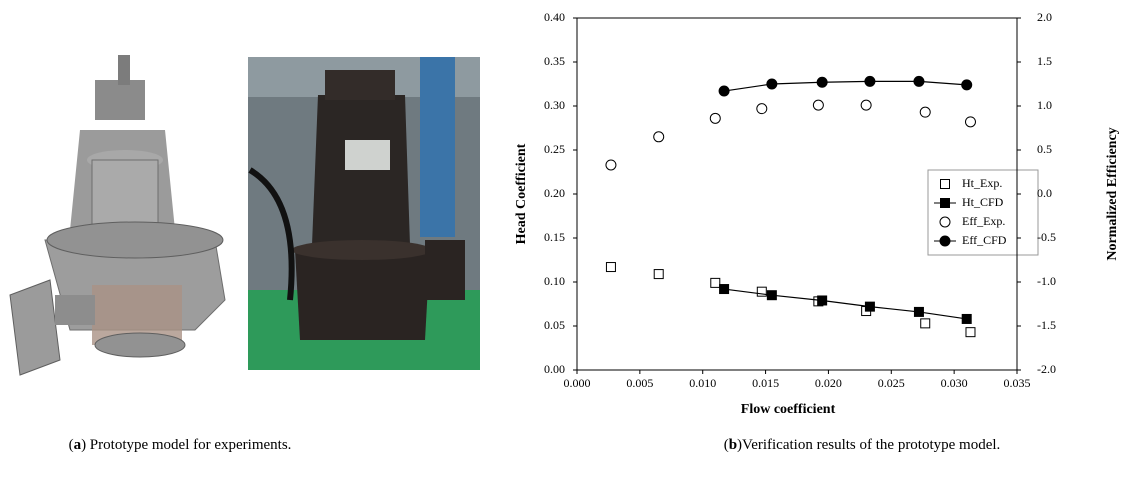 This screenshot has width=1126, height=482. Describe the element at coordinates (1044, 61) in the screenshot. I see `y2-tick-label: 1.5` at that location.